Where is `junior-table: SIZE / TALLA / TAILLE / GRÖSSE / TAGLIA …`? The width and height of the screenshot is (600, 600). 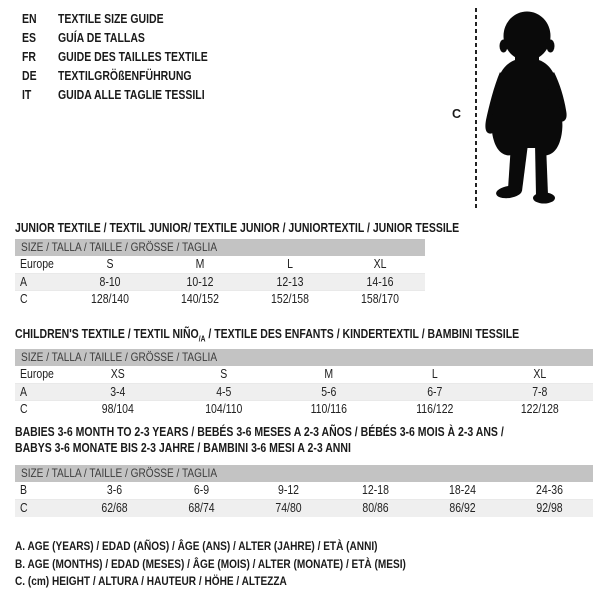
junior-table: SIZE / TALLA / TAILLE / GRÖSSE / TAGLIA … is located at coordinates (220, 274).